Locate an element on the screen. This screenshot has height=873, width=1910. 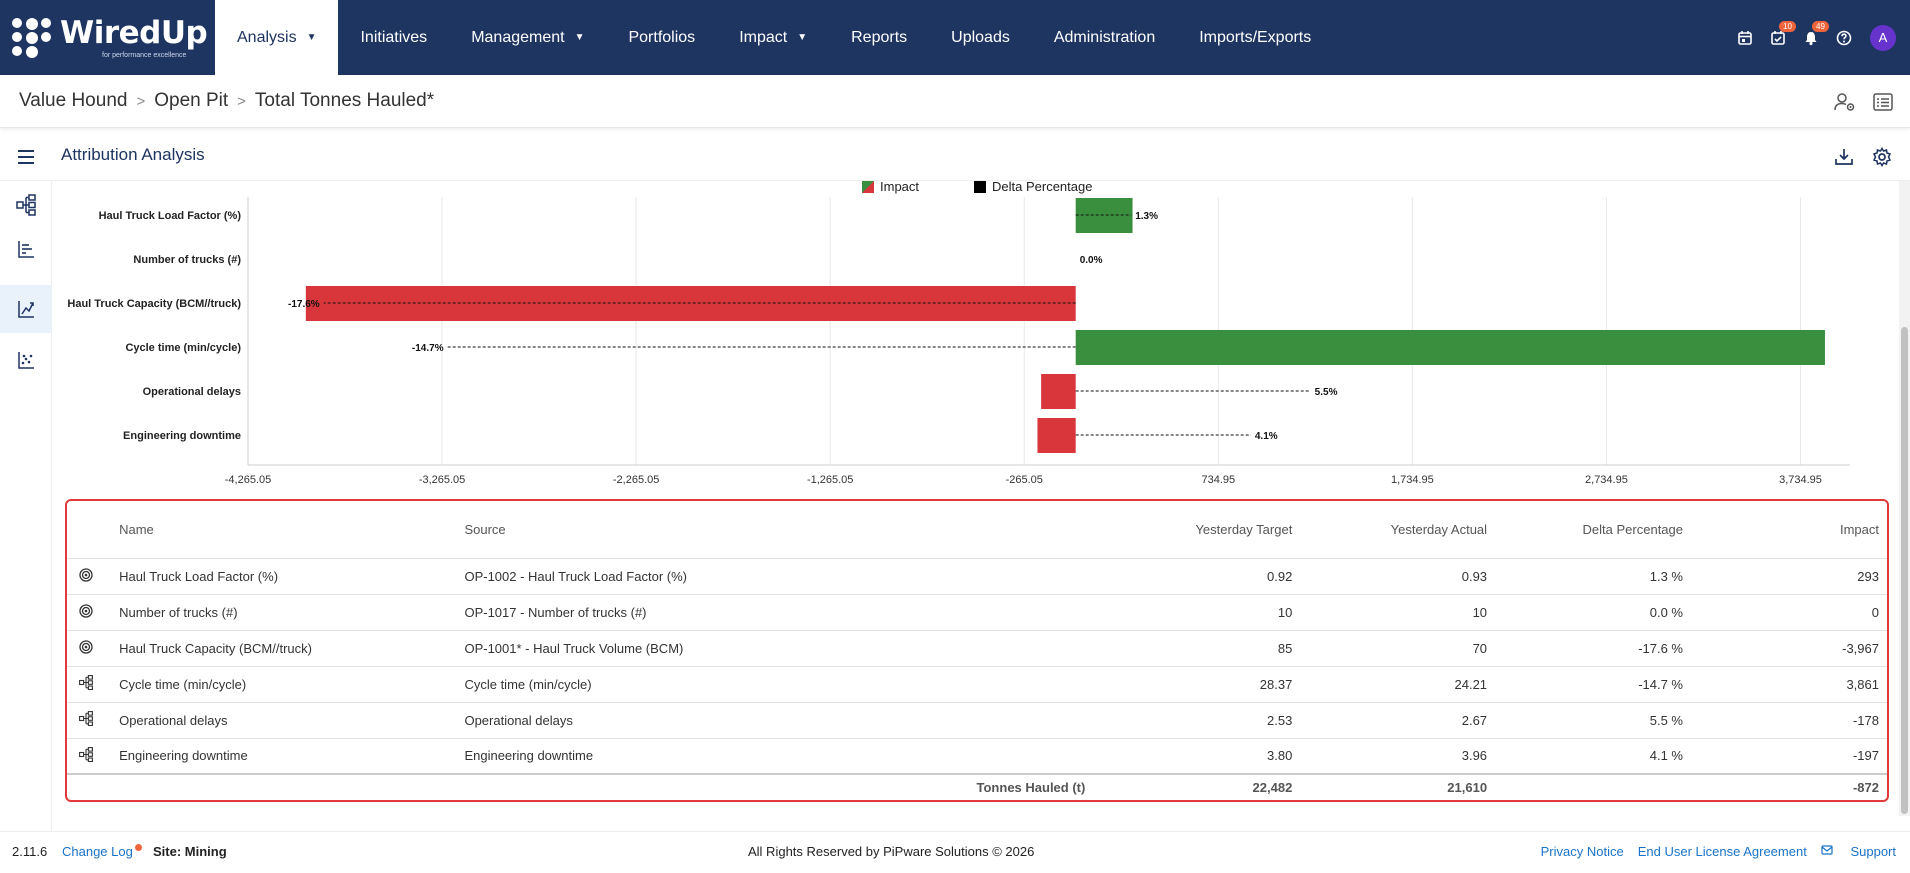
cell-source: OP-1017 - Number of trucks (#) is located at coordinates (775, 612).